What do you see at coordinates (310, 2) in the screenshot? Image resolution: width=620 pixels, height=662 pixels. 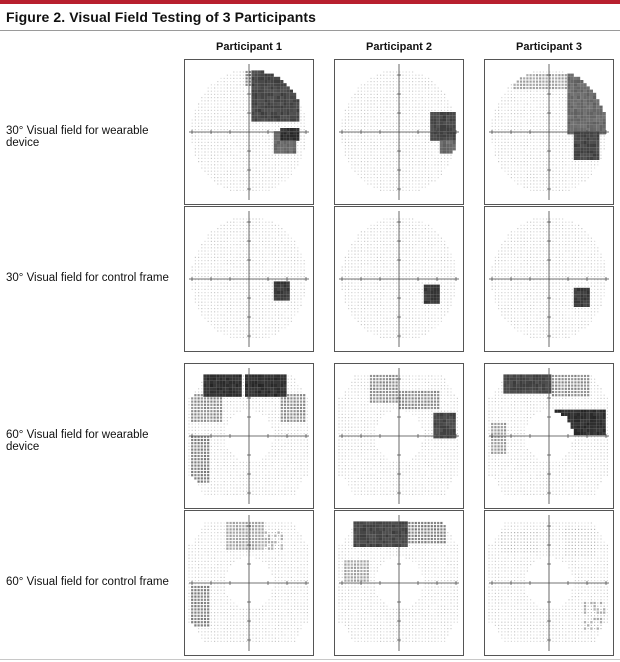 I see `figure-accent-bar` at bounding box center [310, 2].